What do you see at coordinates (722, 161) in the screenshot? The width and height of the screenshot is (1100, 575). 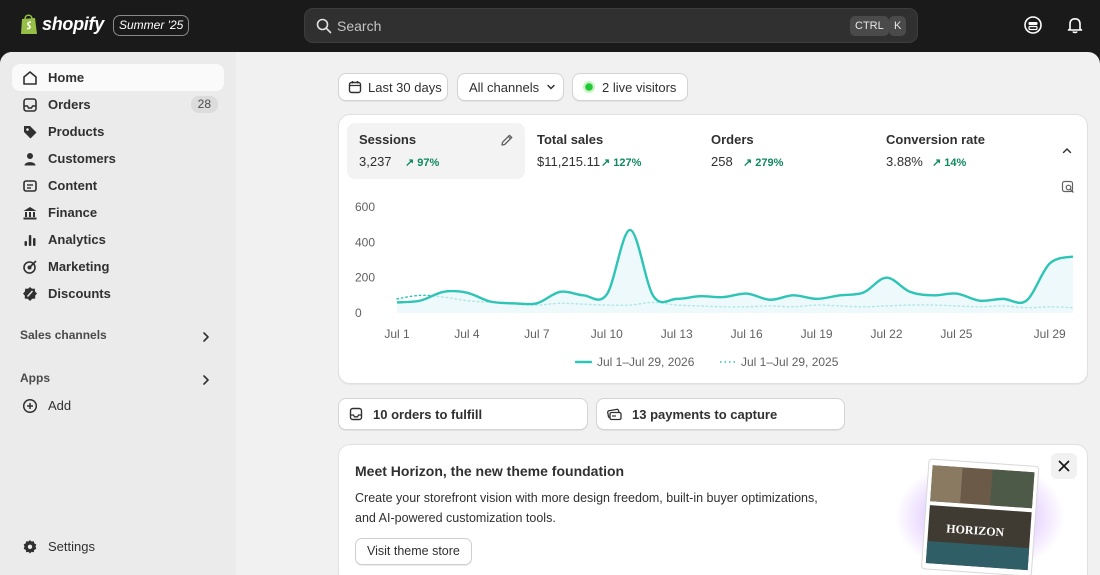 I see `metric-value: 258` at bounding box center [722, 161].